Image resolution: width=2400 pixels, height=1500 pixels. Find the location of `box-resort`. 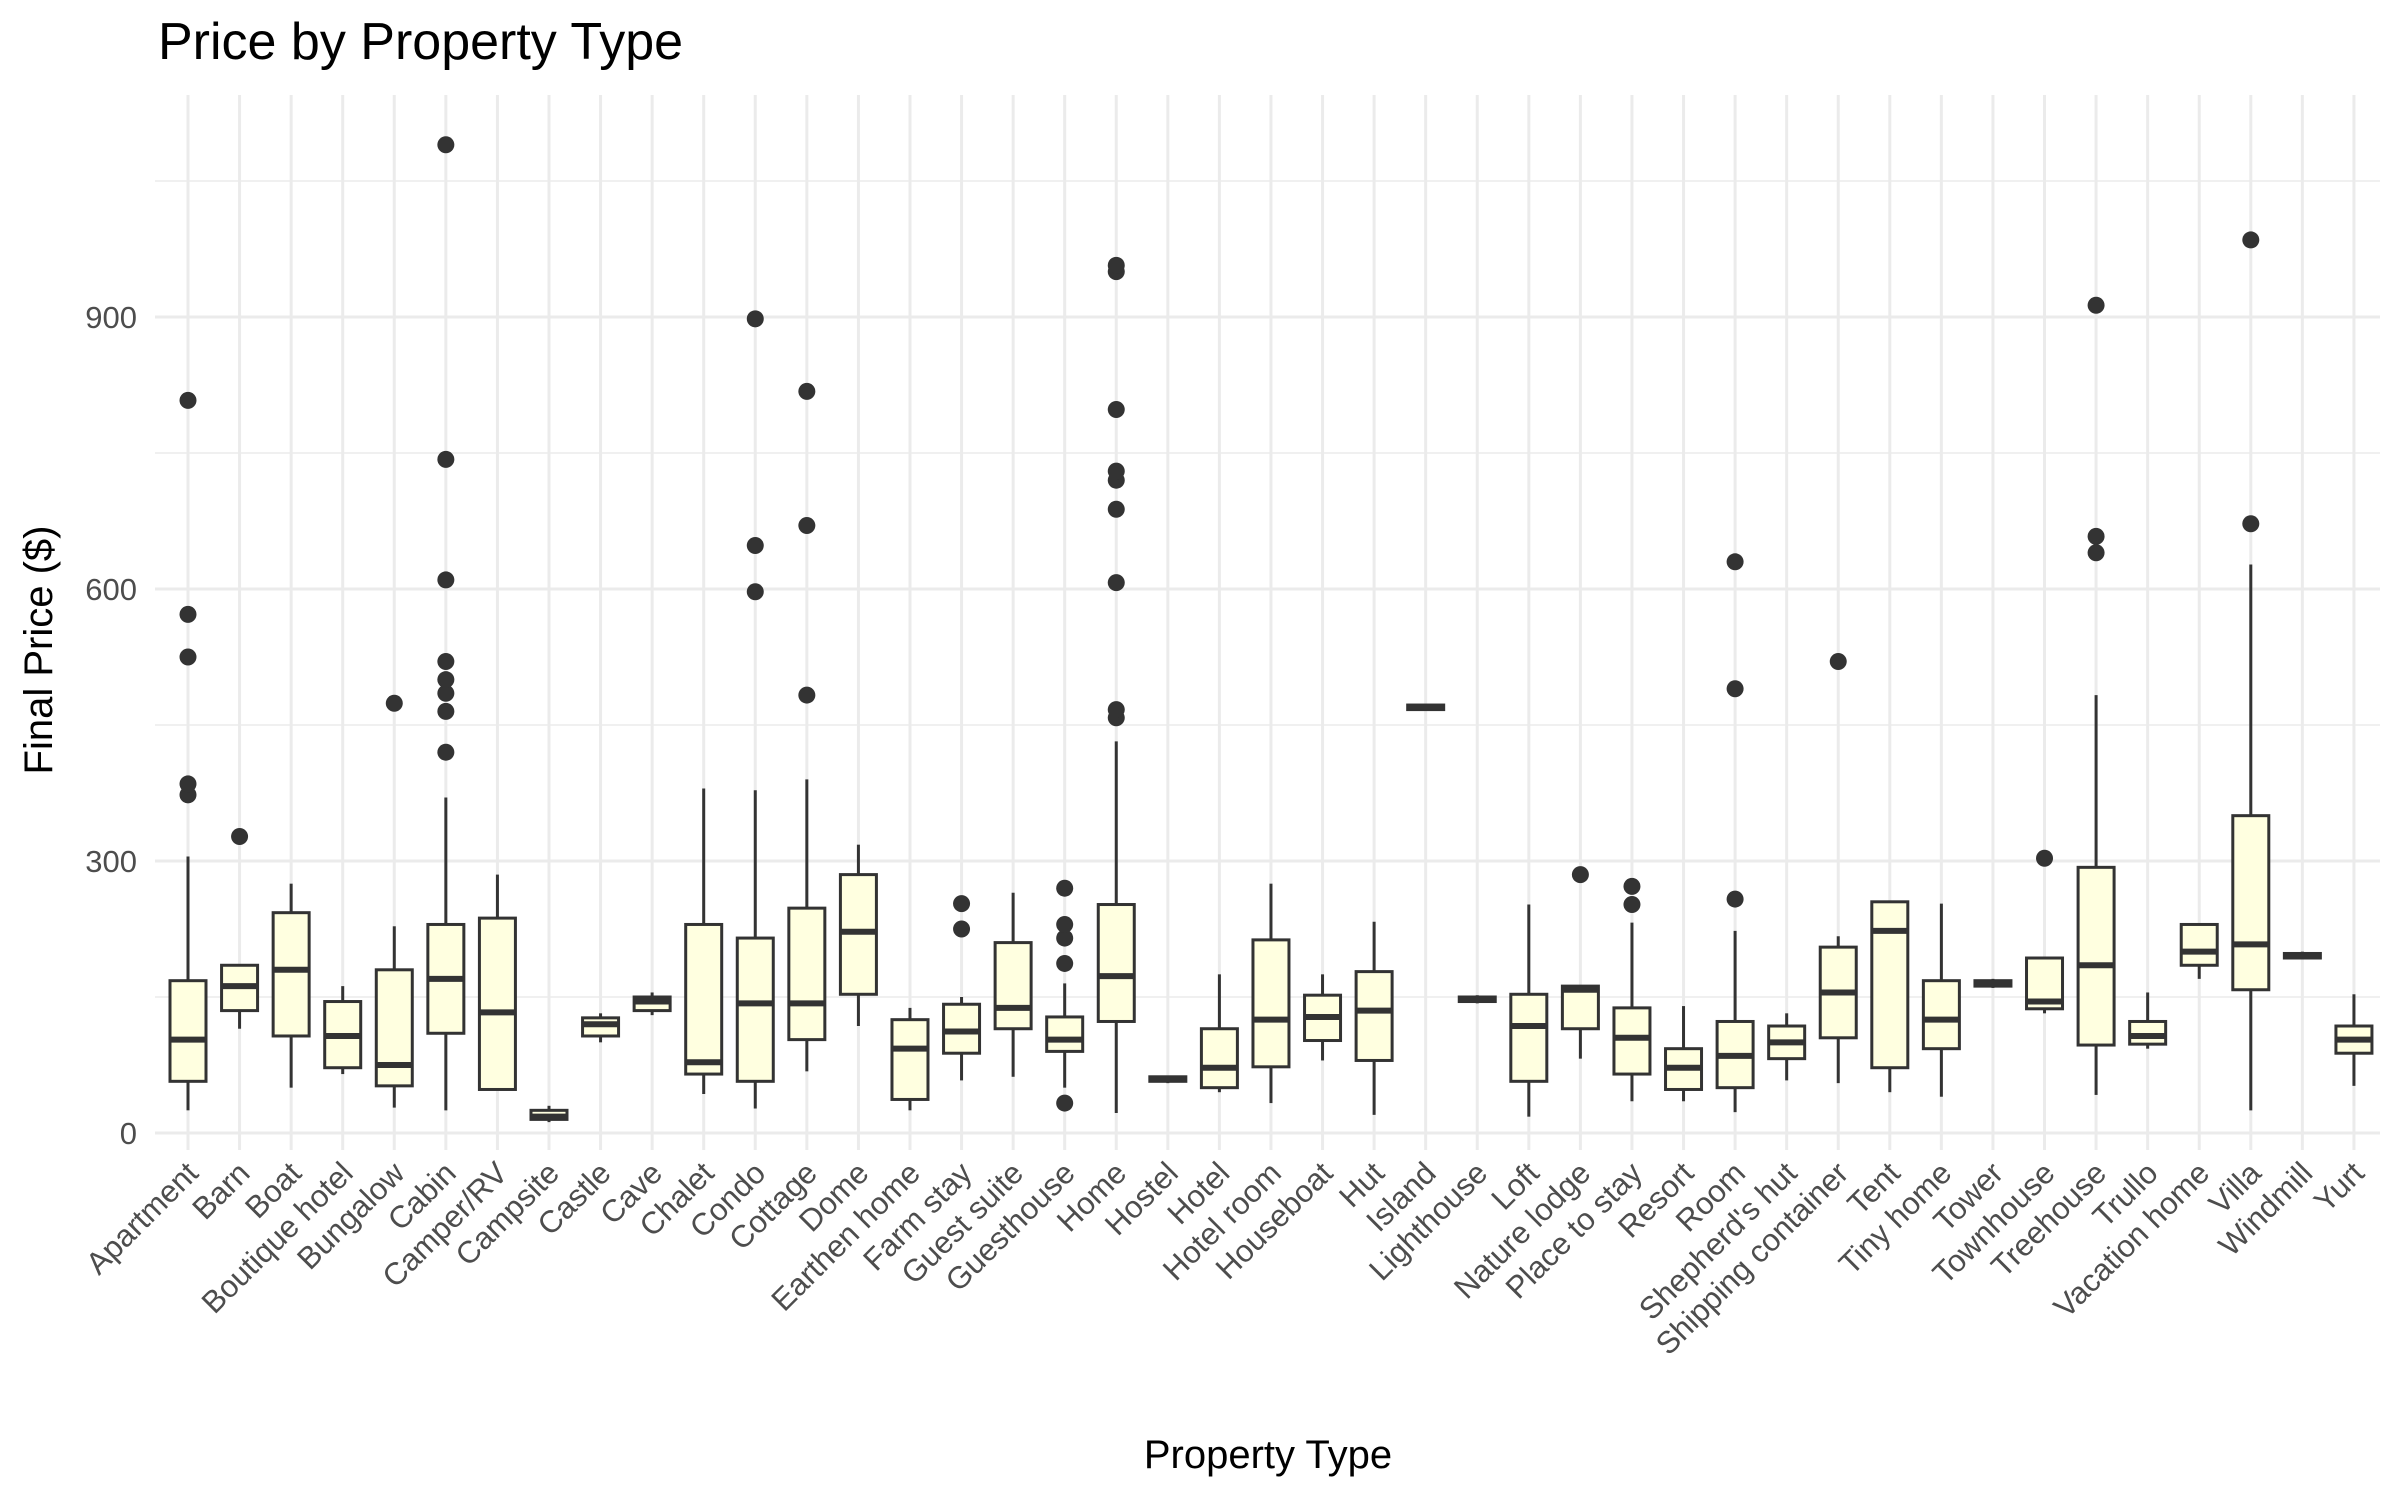

box-resort is located at coordinates (1684, 1054).